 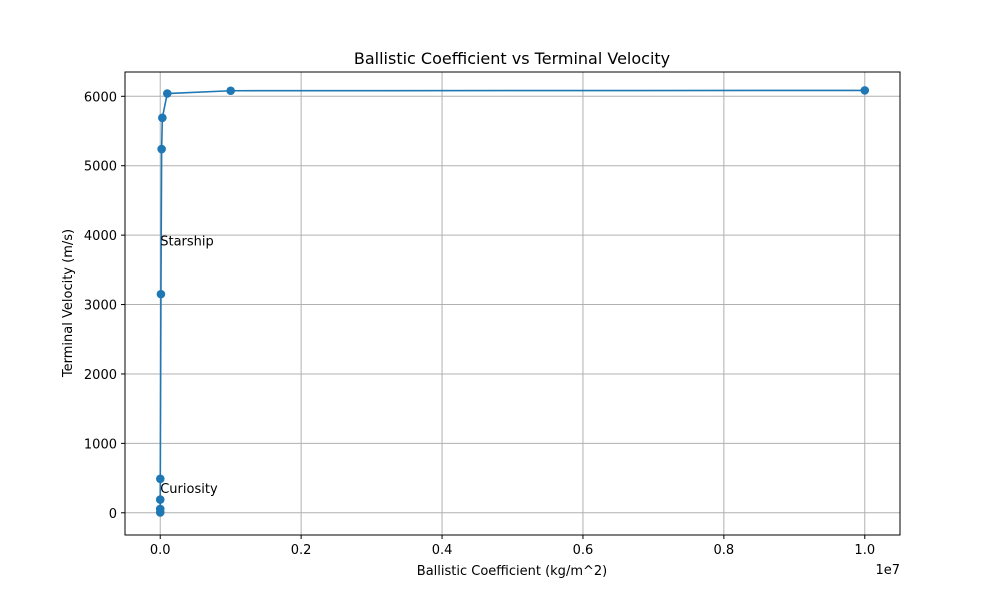 I want to click on x-tick-label: 0.0, so click(x=160, y=550).